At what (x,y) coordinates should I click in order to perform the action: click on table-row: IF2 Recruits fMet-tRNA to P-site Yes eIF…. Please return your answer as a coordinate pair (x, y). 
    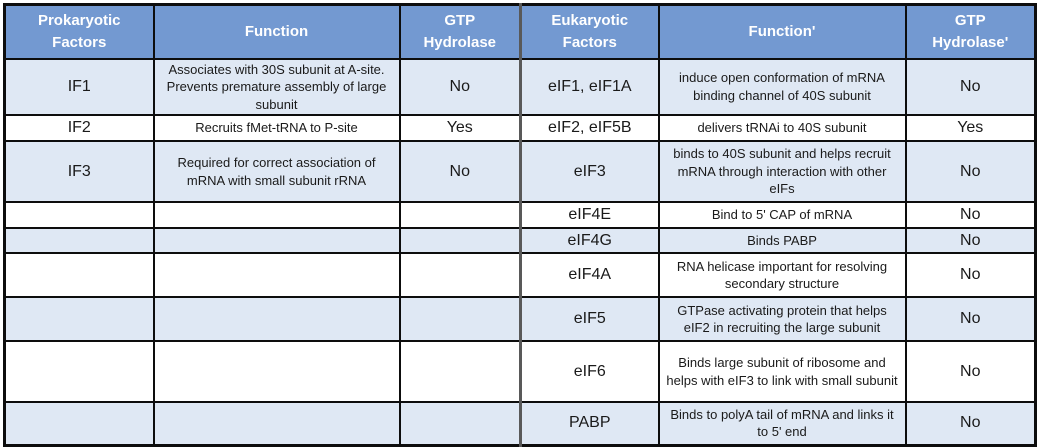
    Looking at the image, I should click on (520, 128).